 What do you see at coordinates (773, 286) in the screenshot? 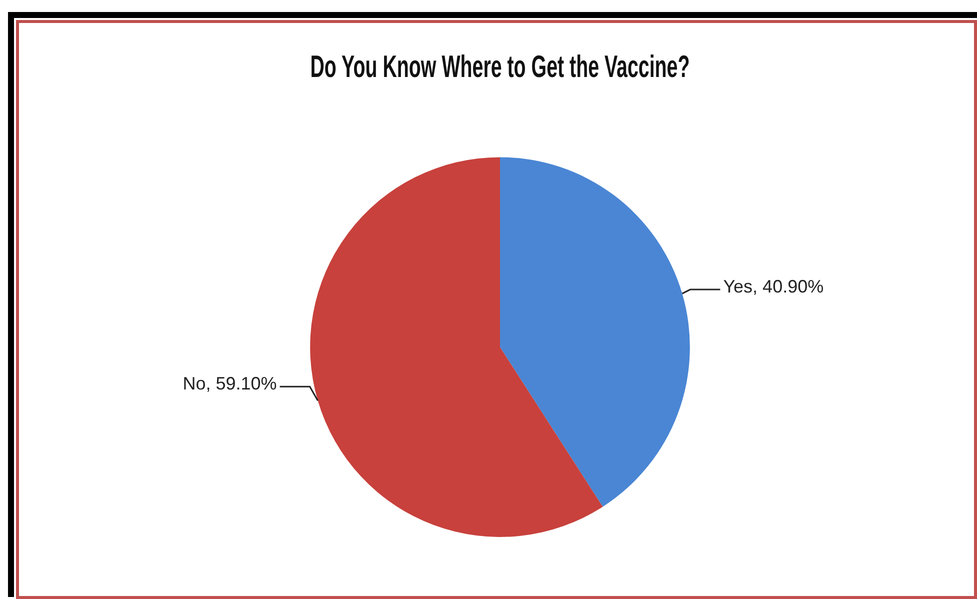
I see `slice-label: Yes, 40.90%` at bounding box center [773, 286].